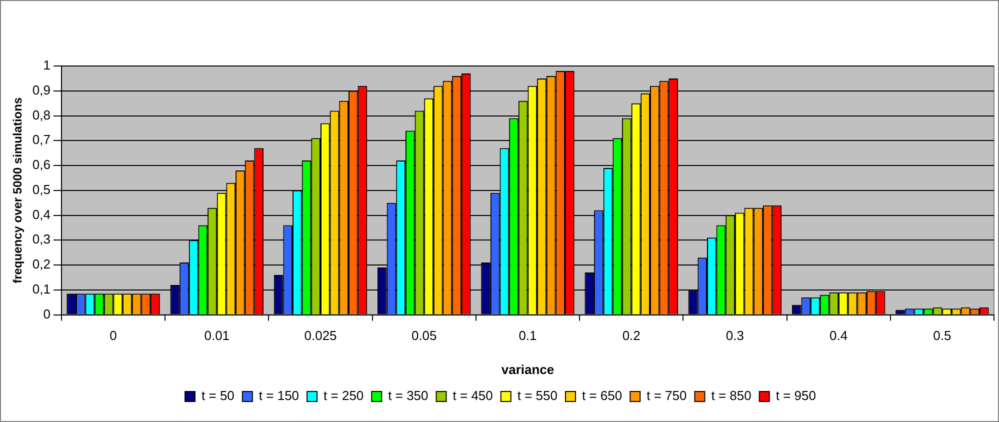  I want to click on y-tick-label: 1, so click(46, 65).